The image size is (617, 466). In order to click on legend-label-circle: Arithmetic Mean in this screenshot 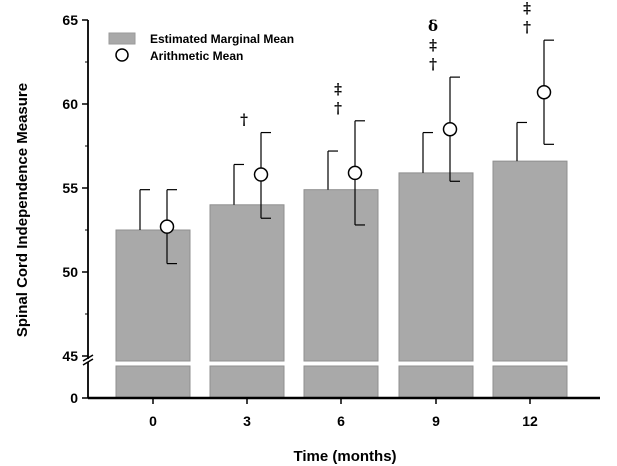, I will do `click(196, 56)`.